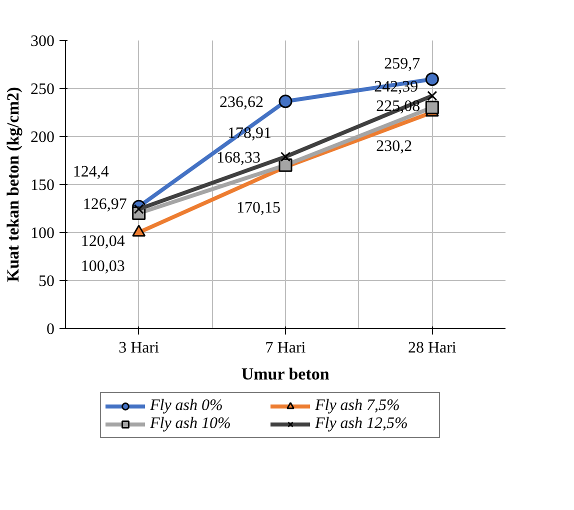  Describe the element at coordinates (285, 348) in the screenshot. I see `x-tick-label: 7 Hari` at that location.